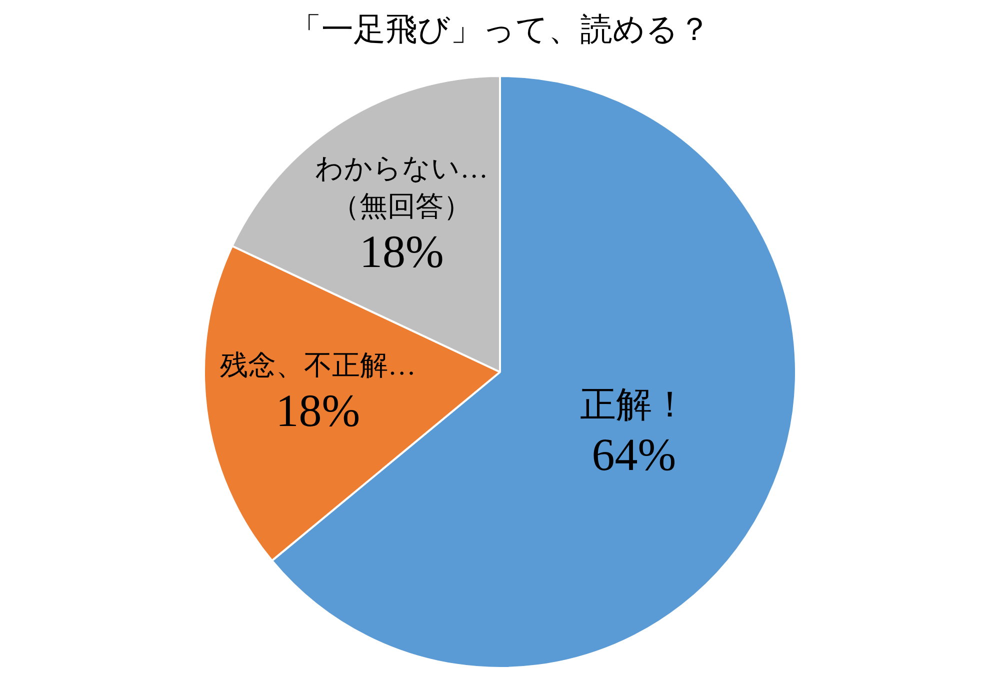  Describe the element at coordinates (634, 404) in the screenshot. I see `slice-label: 正解！` at that location.